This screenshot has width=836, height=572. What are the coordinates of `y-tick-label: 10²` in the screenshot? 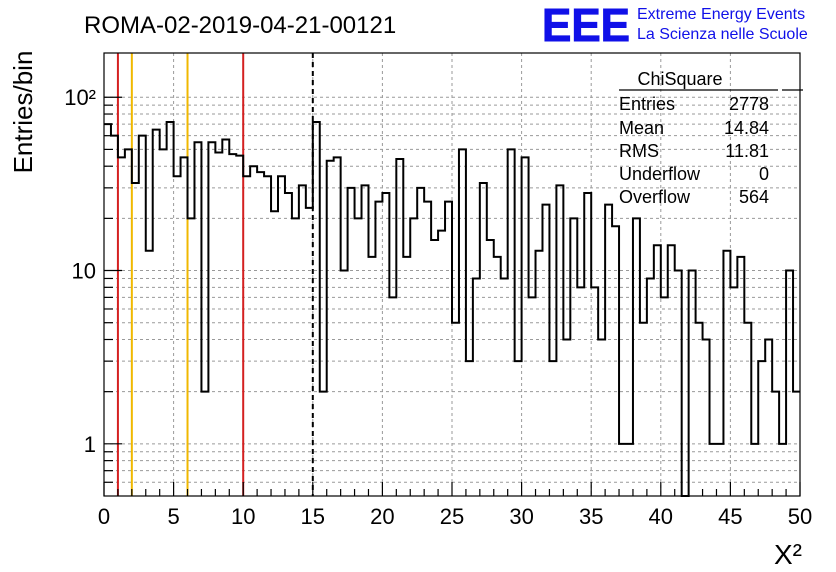 It's located at (80, 97).